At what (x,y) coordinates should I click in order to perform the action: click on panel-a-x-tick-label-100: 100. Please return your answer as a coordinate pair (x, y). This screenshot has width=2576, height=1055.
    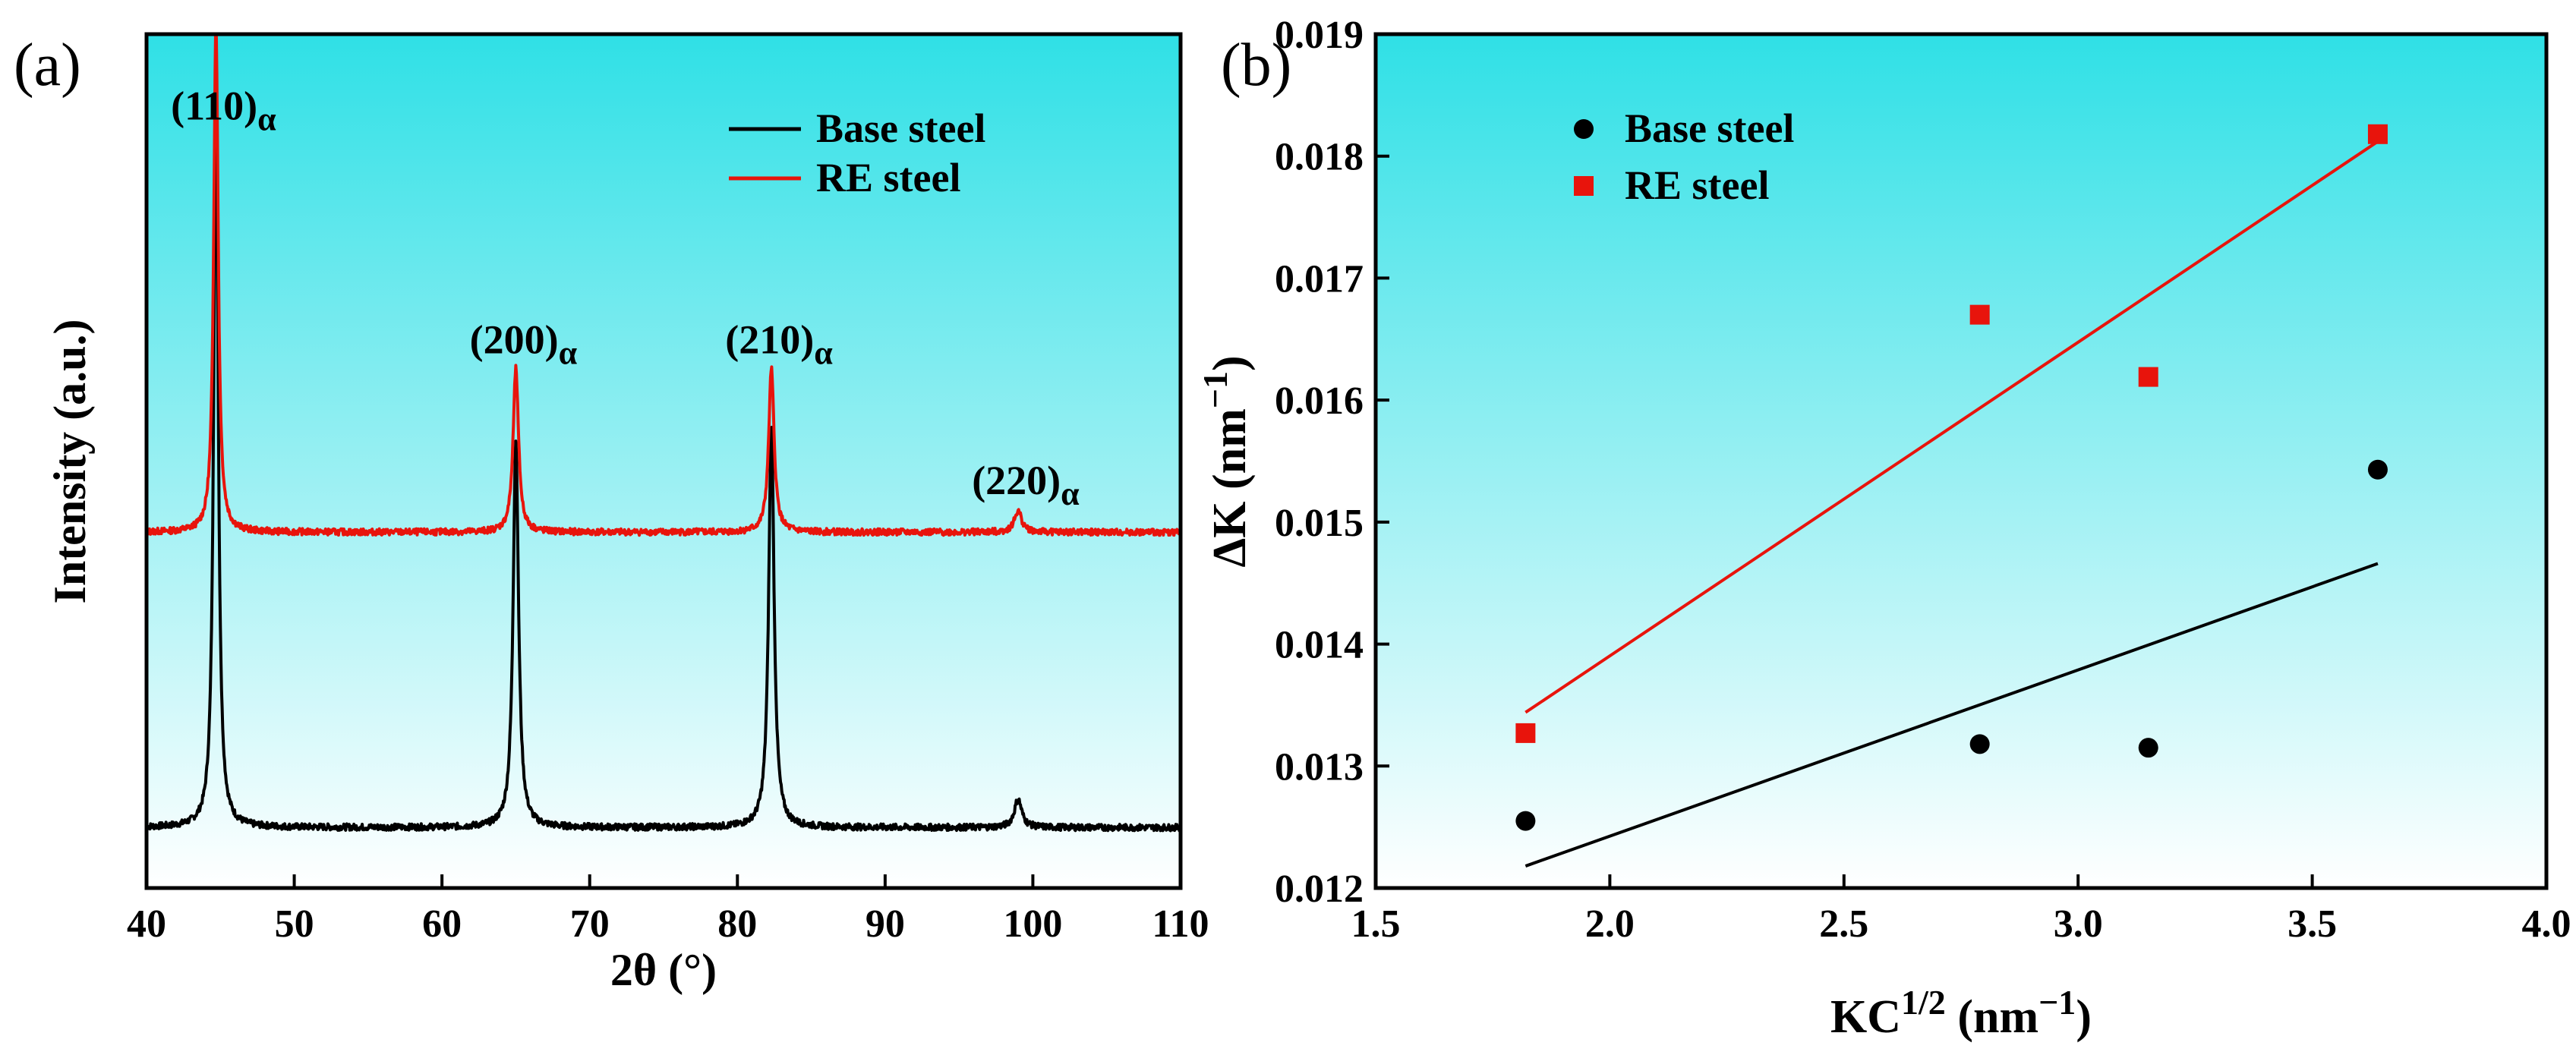
    Looking at the image, I should click on (1032, 924).